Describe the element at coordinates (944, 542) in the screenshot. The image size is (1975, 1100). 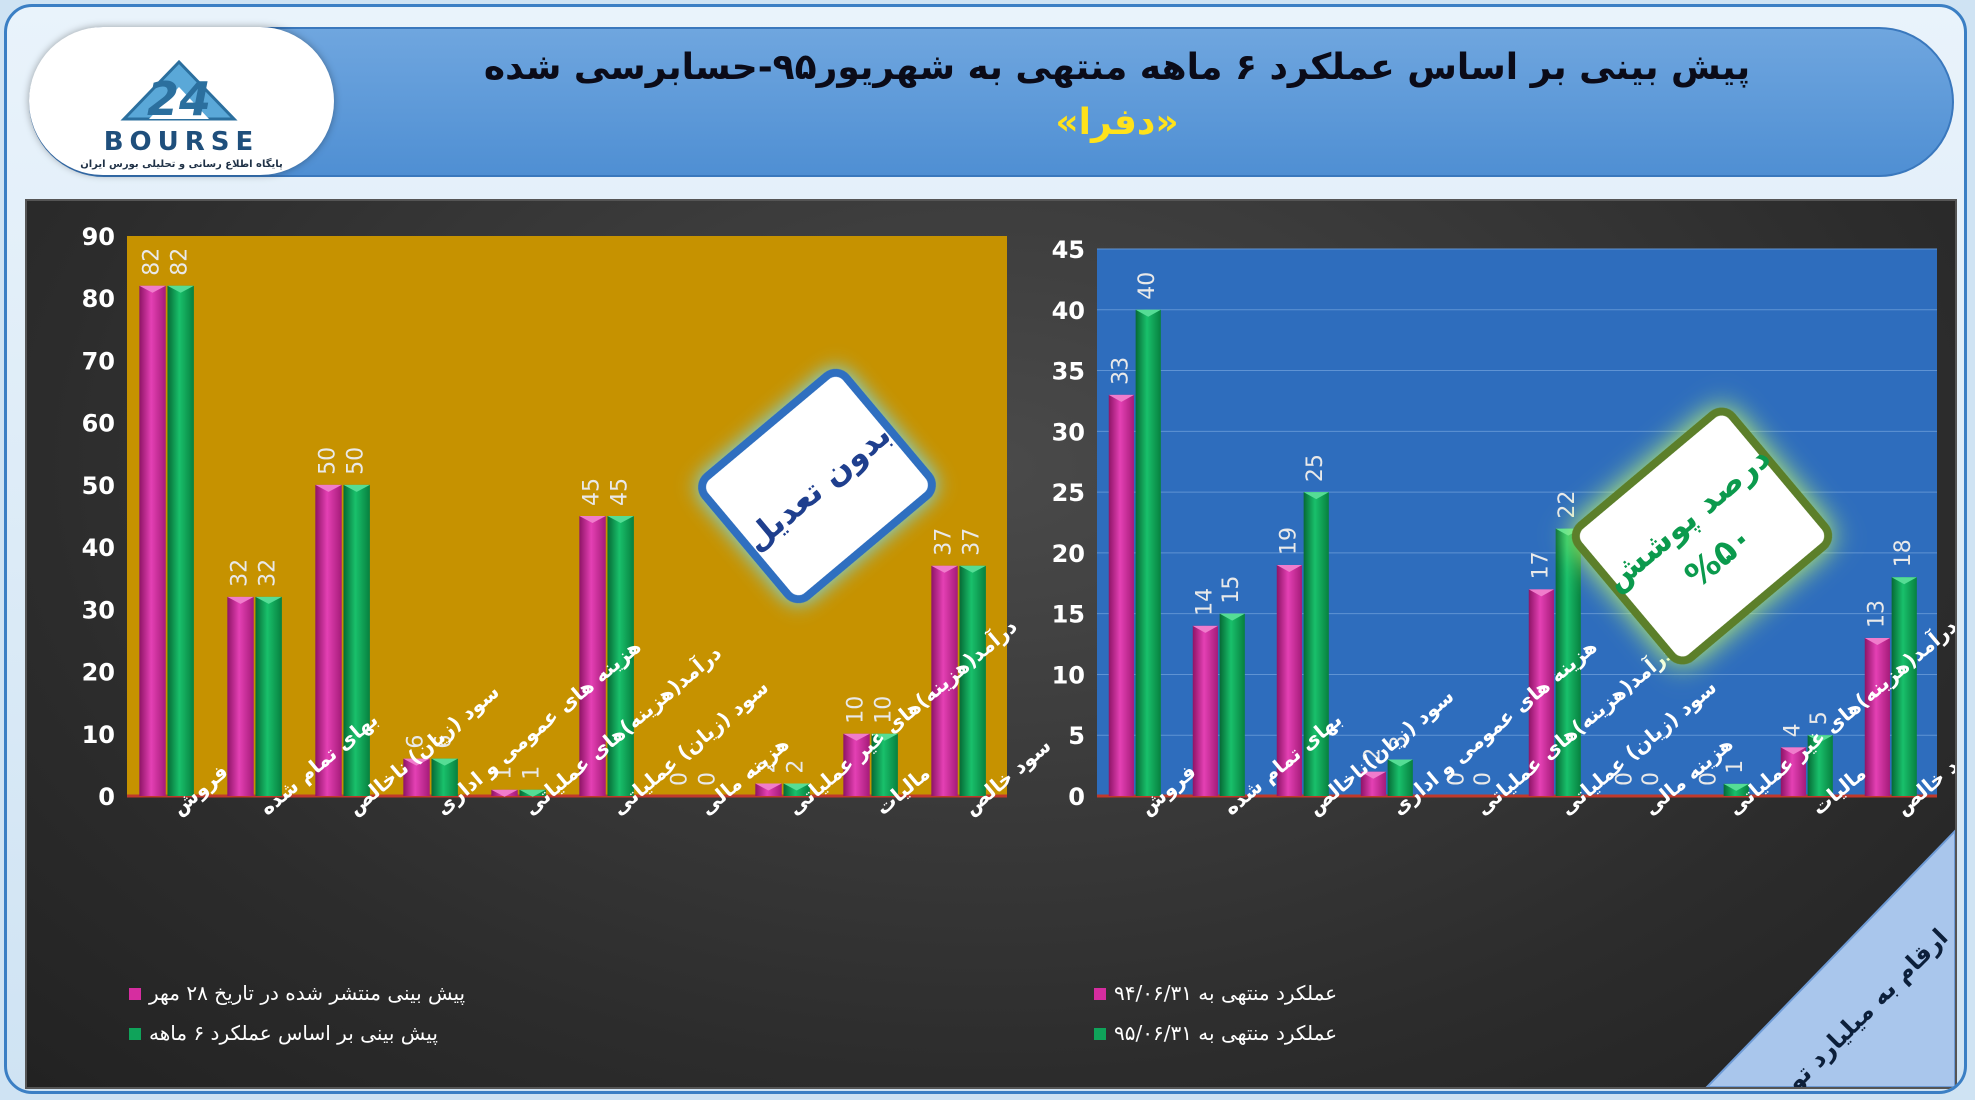
I see `data-label: 37` at that location.